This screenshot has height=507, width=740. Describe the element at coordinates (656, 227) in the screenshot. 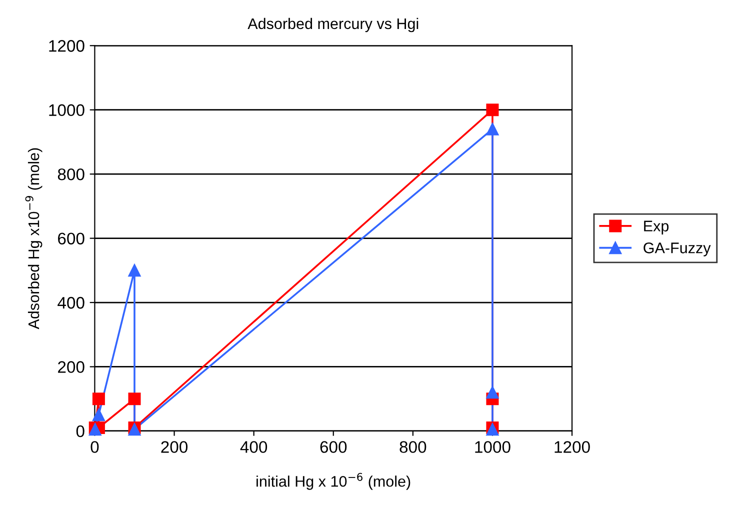

I see `legend-label: Exp` at that location.